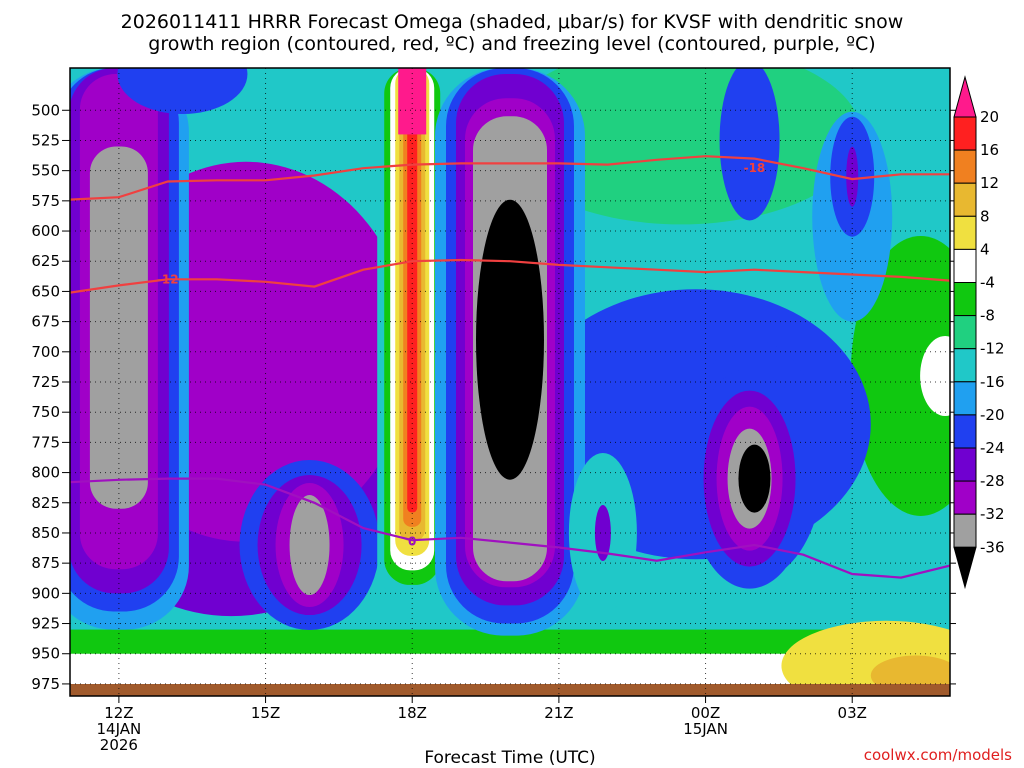  I want to click on contour-label--12: -12, so click(168, 279).